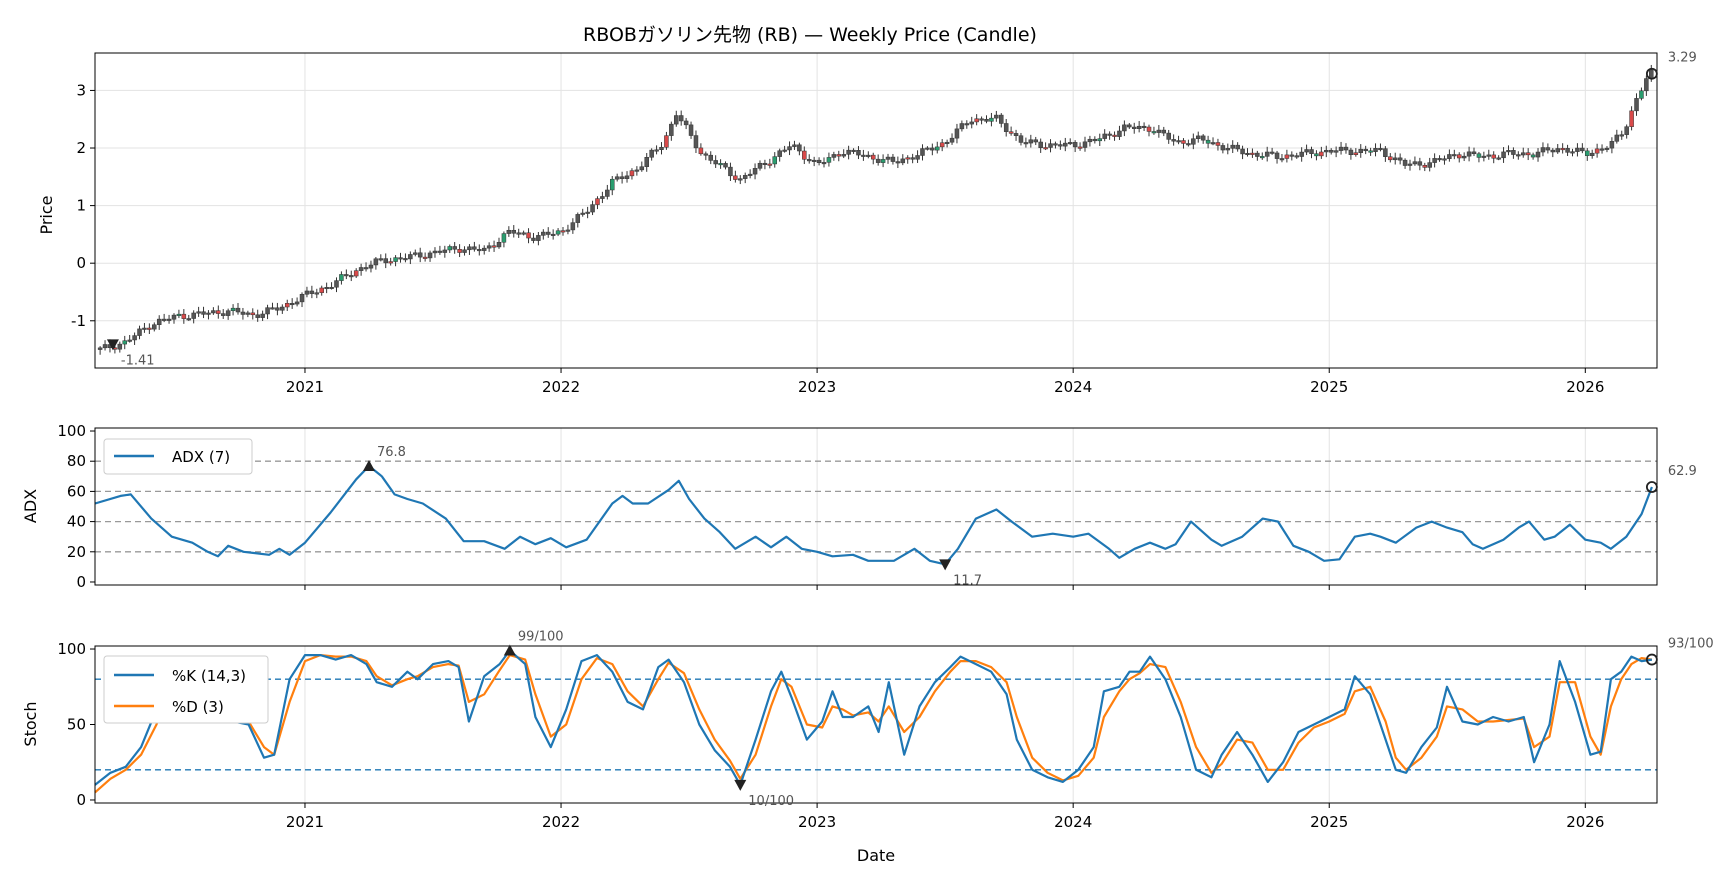 Image resolution: width=1728 pixels, height=878 pixels. What do you see at coordinates (76, 461) in the screenshot?
I see `adx-ytick-label-80: 80` at bounding box center [76, 461].